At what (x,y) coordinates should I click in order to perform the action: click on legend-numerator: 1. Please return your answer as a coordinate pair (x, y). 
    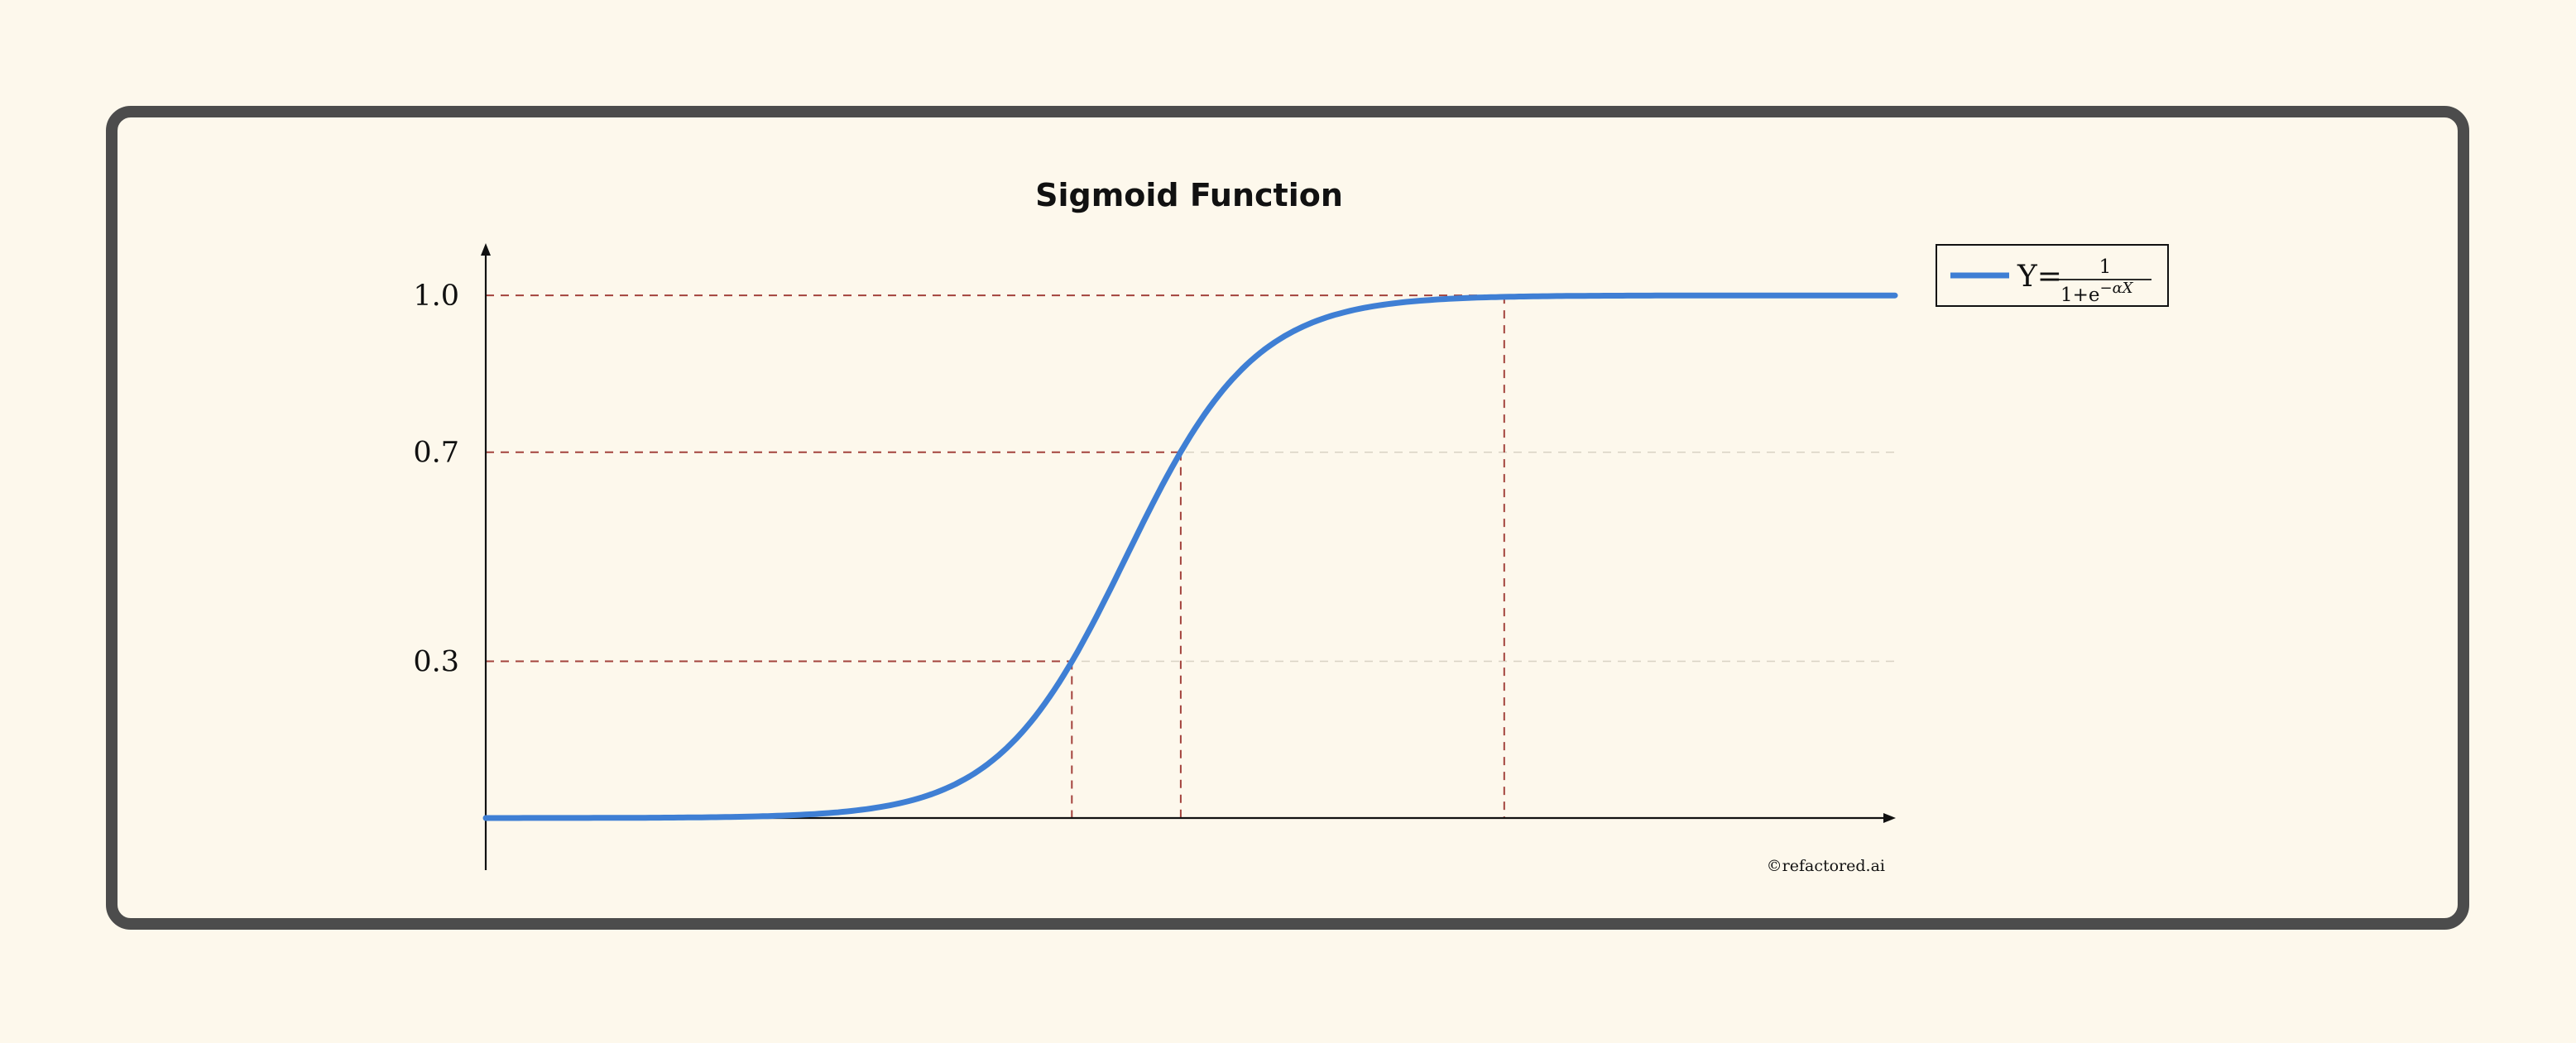
    Looking at the image, I should click on (2106, 267).